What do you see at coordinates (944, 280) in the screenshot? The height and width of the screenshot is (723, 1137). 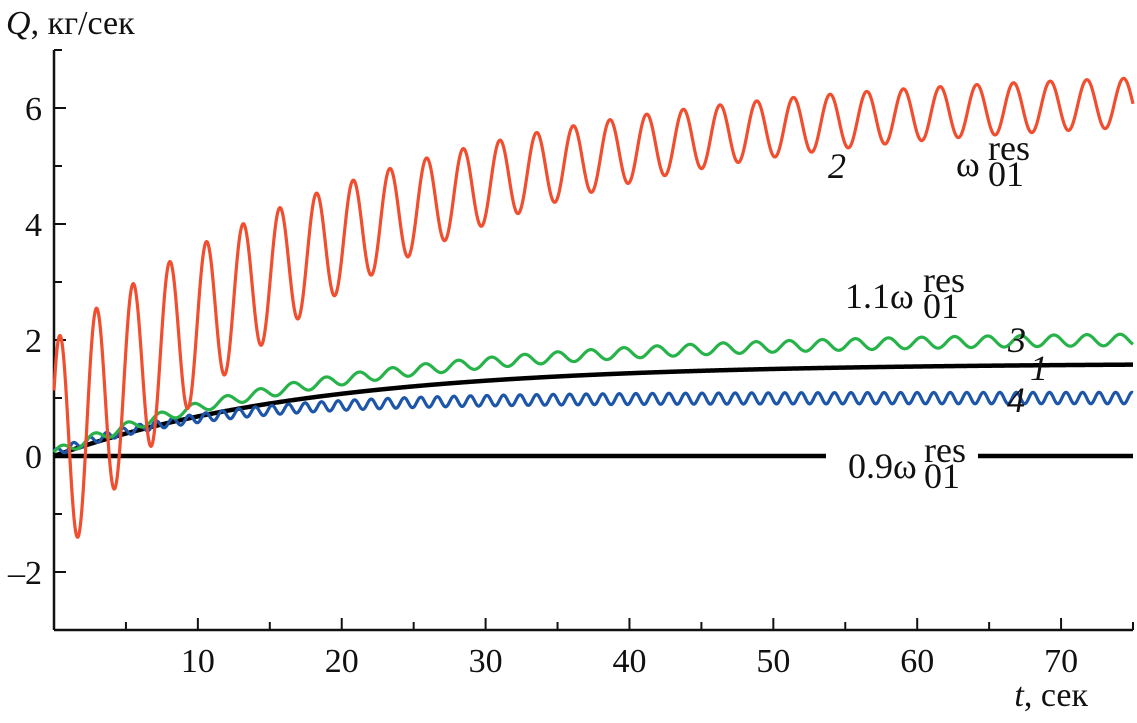 I see `freq-1-1-sup: res` at bounding box center [944, 280].